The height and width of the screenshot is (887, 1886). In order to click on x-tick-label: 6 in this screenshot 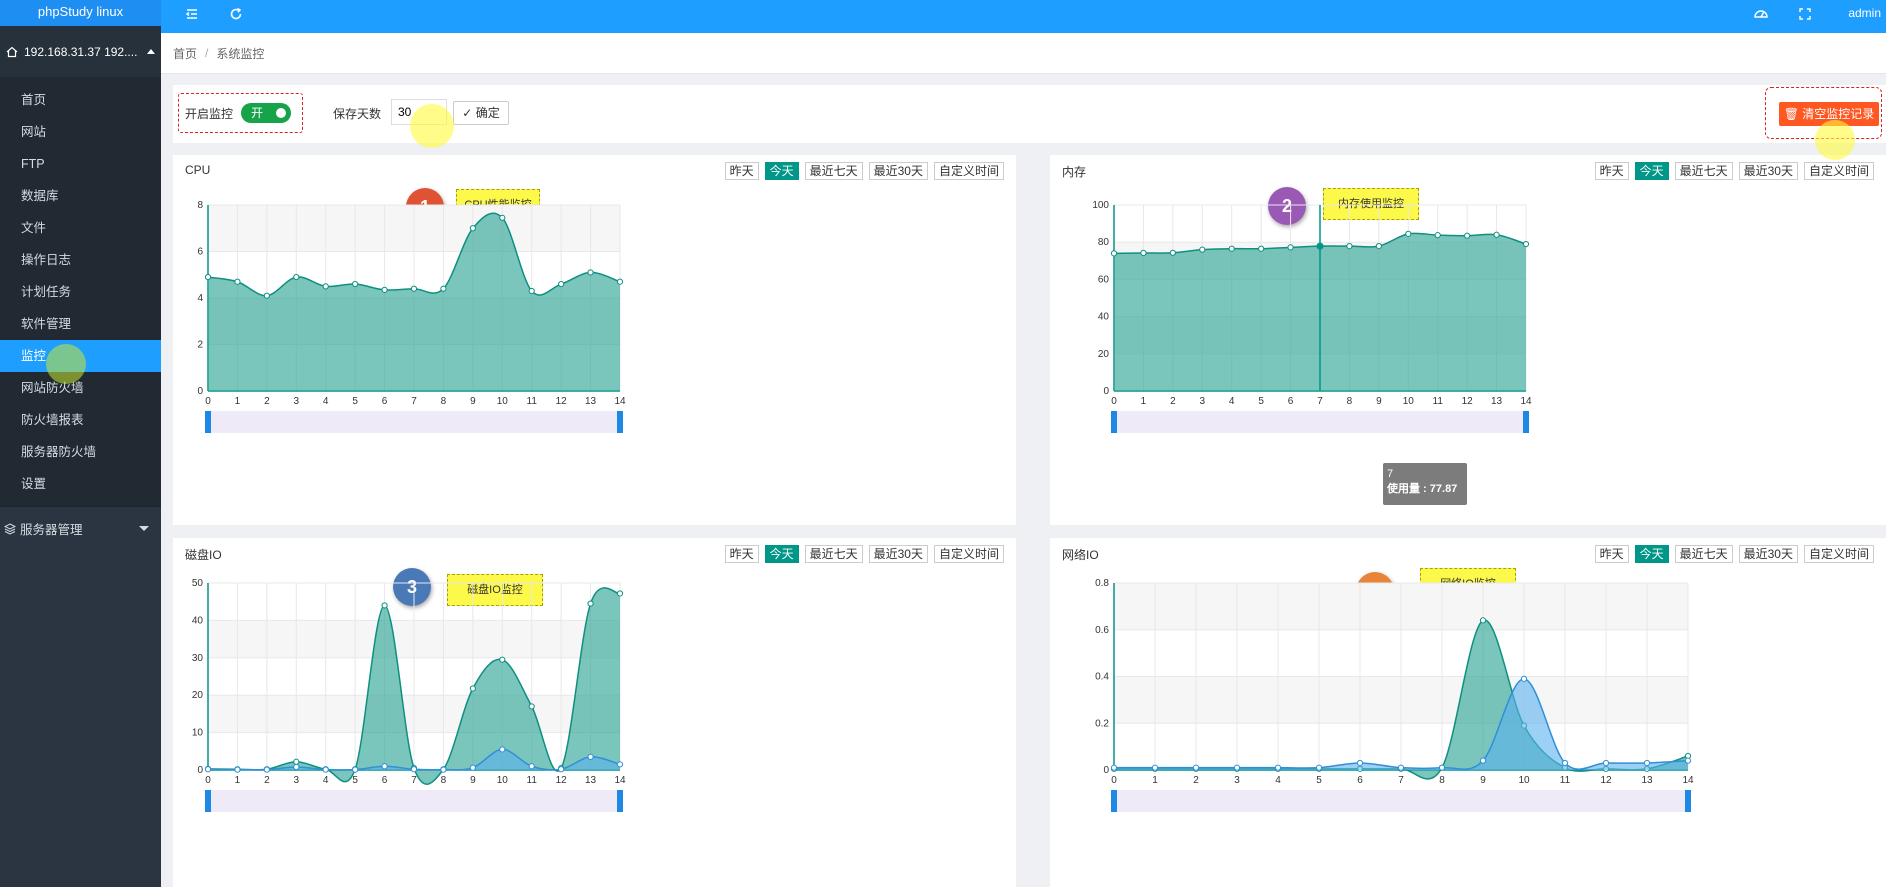, I will do `click(385, 780)`.